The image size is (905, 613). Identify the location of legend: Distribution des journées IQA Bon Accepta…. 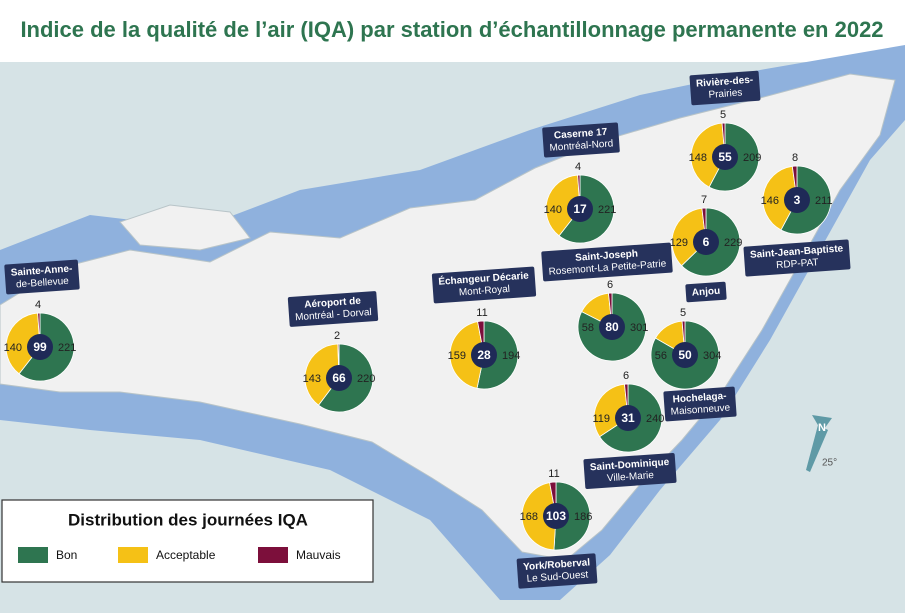
(187, 541).